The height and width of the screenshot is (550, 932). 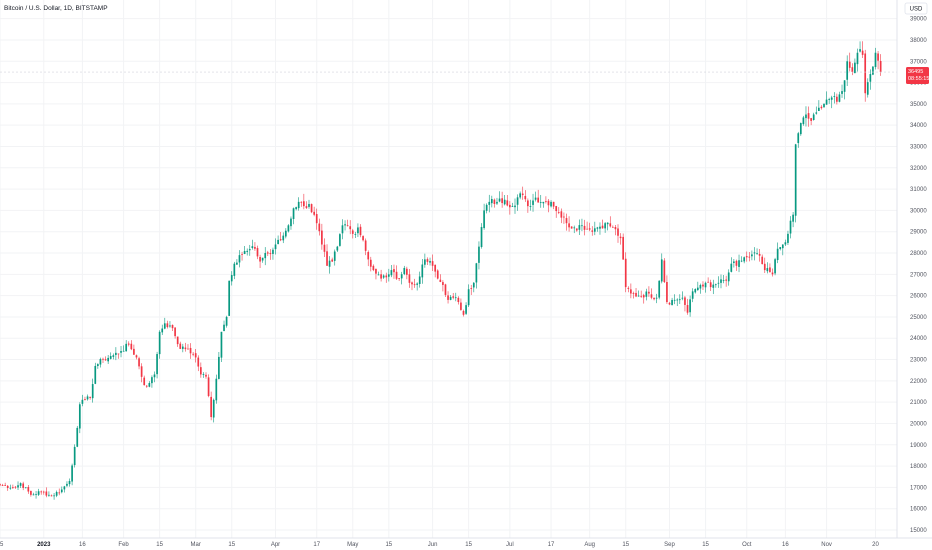 I want to click on price-tick-label: 29000, so click(x=918, y=233).